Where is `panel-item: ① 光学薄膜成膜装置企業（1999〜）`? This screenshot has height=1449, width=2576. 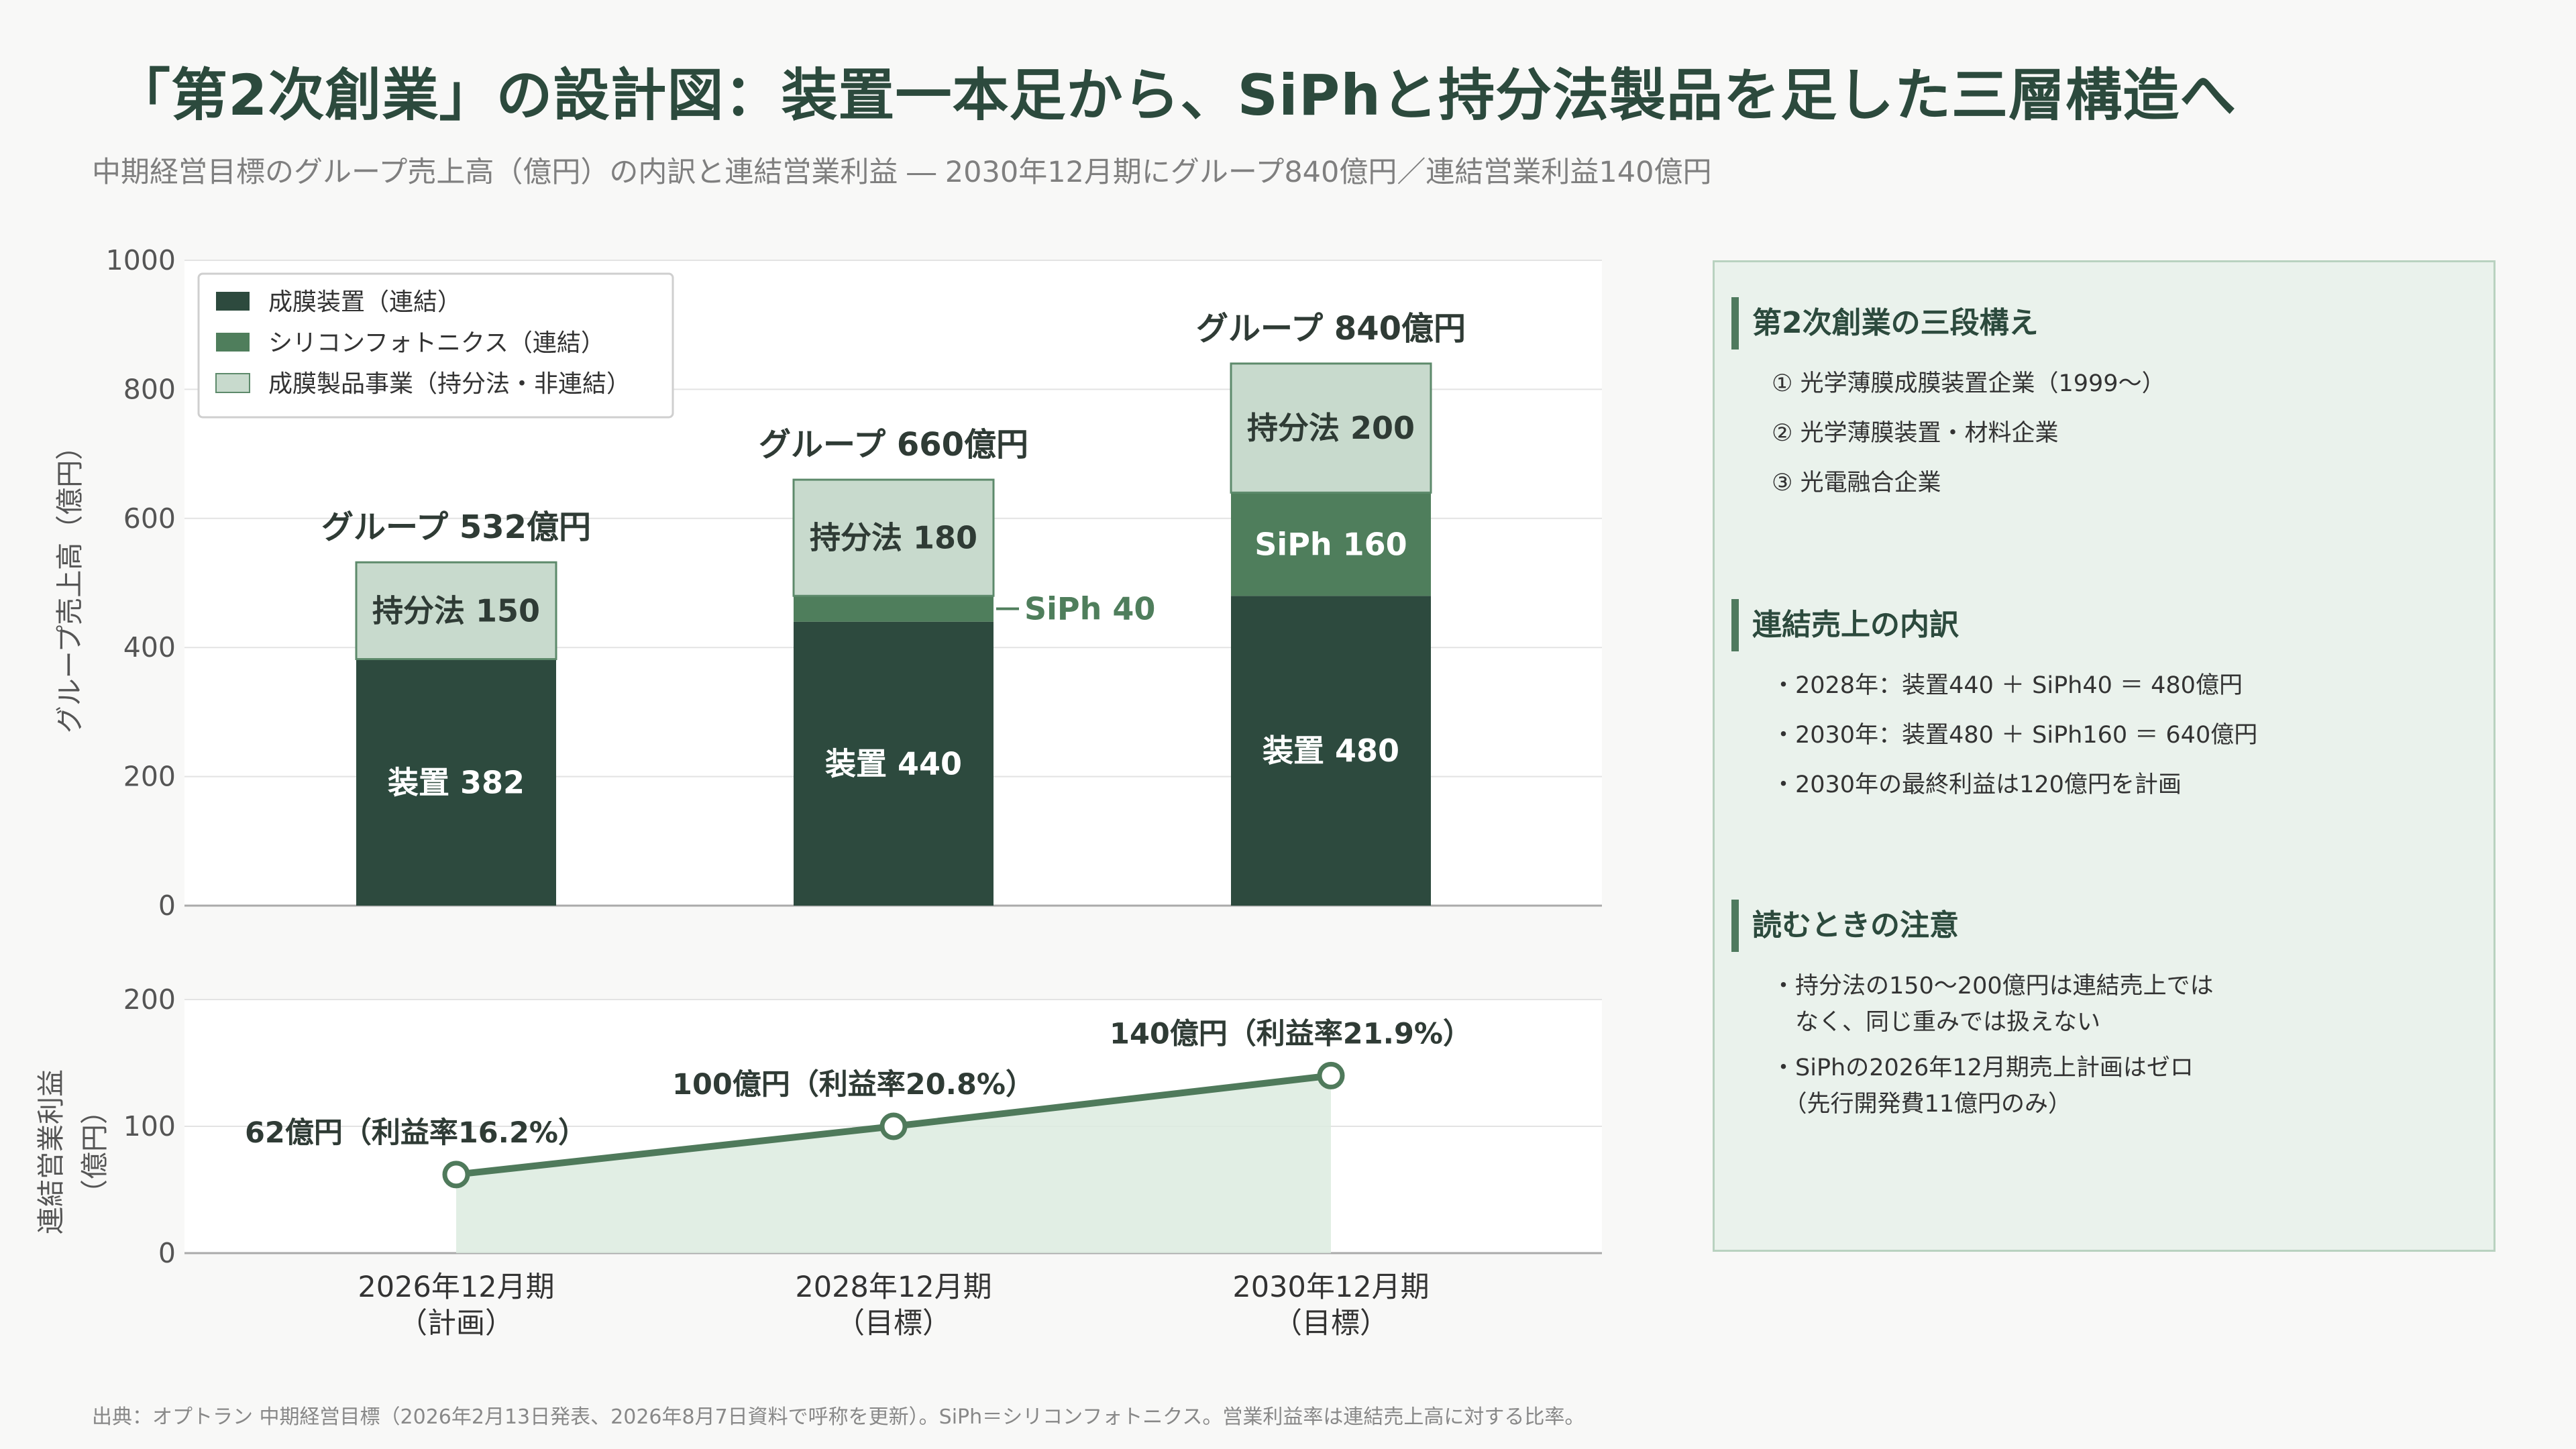 panel-item: ① 光学薄膜成膜装置企業（1999〜） is located at coordinates (1968, 383).